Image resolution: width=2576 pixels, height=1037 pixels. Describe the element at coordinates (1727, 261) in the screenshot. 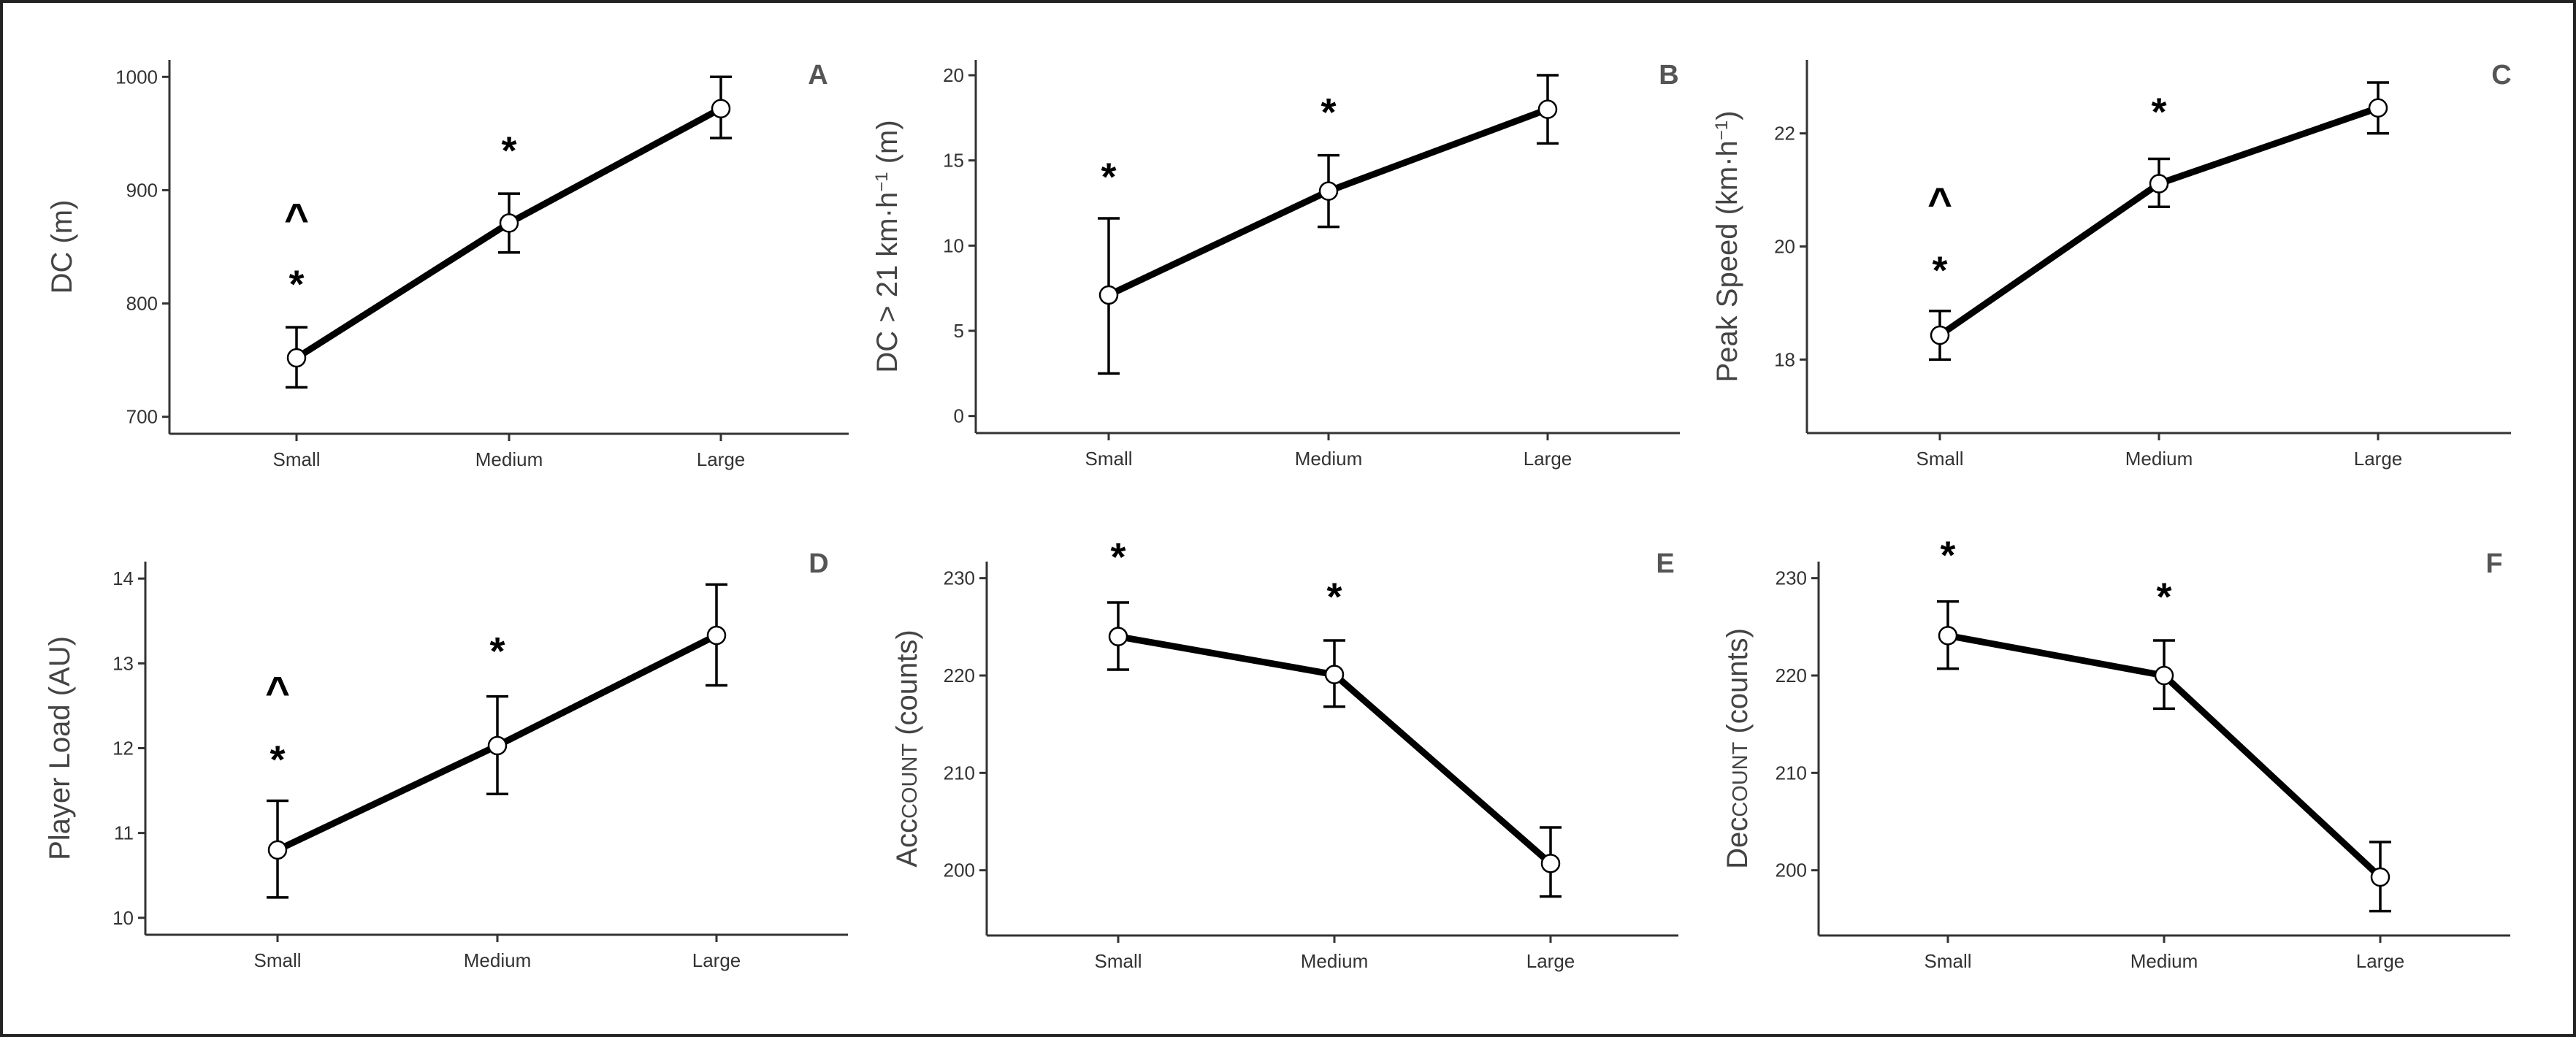

I see `y-axis-title-part: Peak Speed (km·h` at that location.